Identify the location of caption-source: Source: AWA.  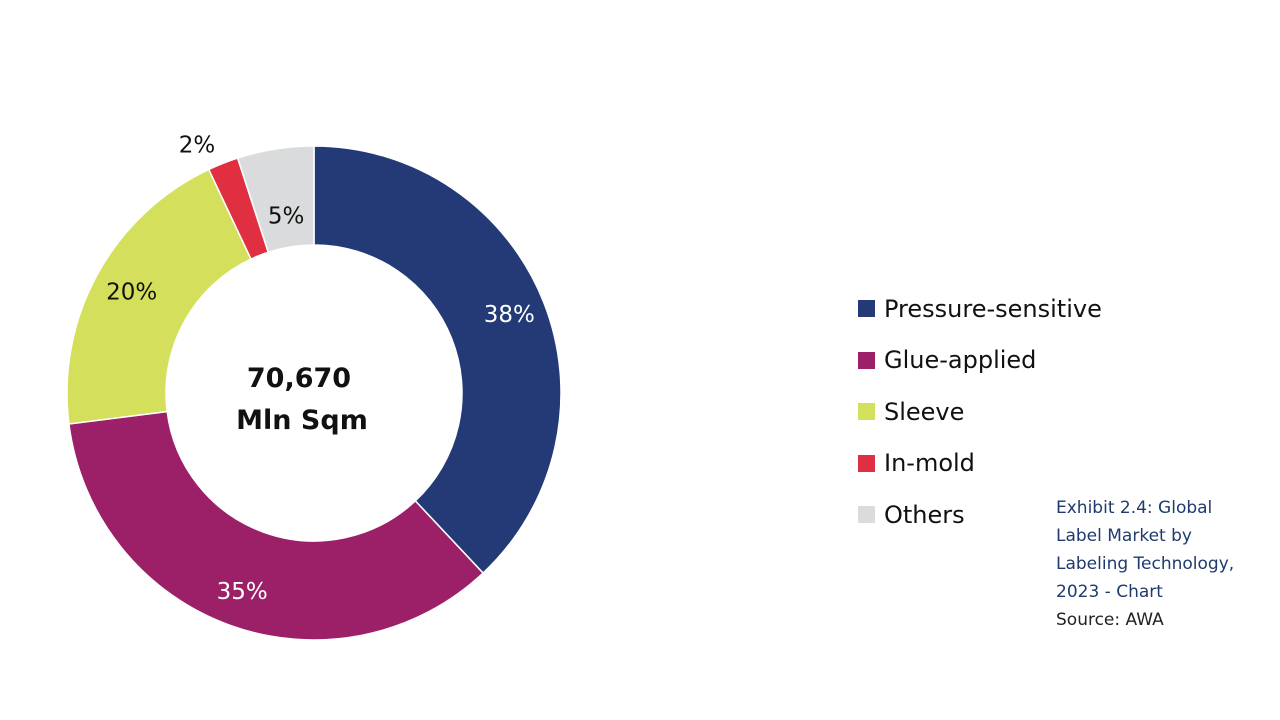
(1110, 620).